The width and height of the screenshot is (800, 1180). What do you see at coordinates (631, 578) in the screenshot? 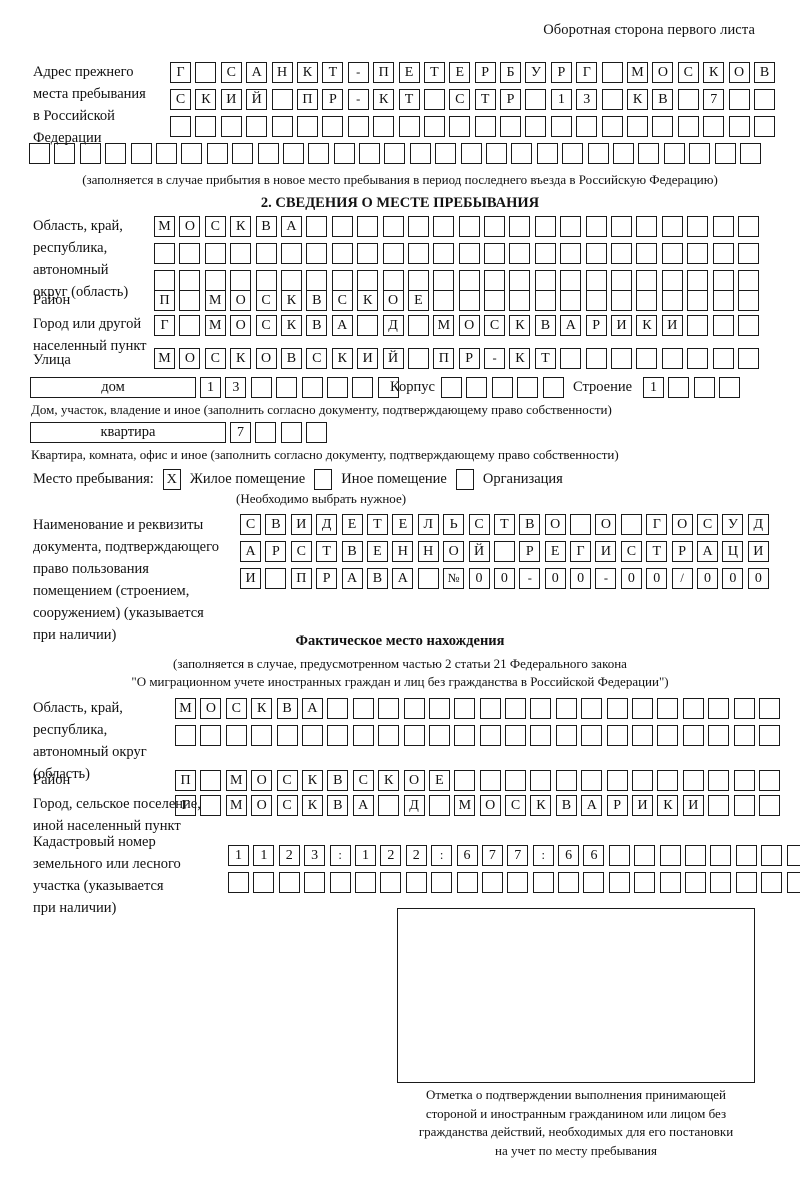
I see `document-cell-r3-16: 0` at bounding box center [631, 578].